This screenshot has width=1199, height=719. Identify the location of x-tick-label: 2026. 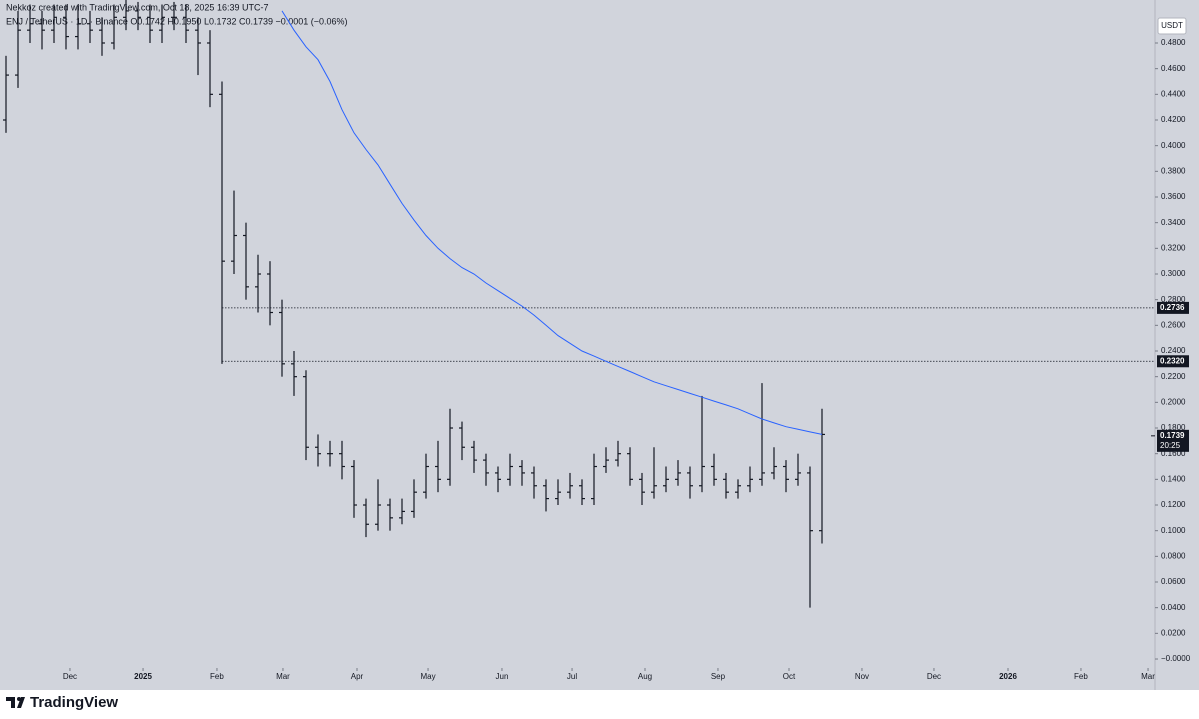
(1008, 676).